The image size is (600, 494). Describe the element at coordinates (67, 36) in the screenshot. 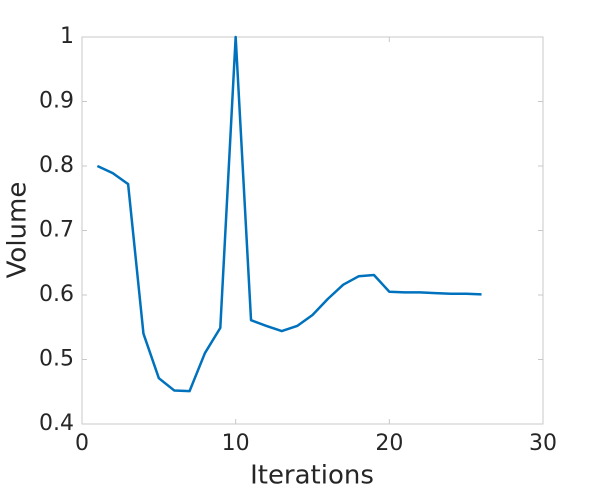

I see `y-tick-label: 1` at that location.